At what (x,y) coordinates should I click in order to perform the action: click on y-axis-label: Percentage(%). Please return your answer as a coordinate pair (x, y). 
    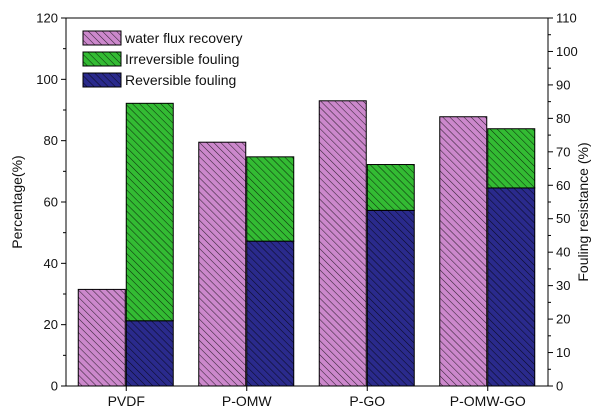
    Looking at the image, I should click on (17, 201).